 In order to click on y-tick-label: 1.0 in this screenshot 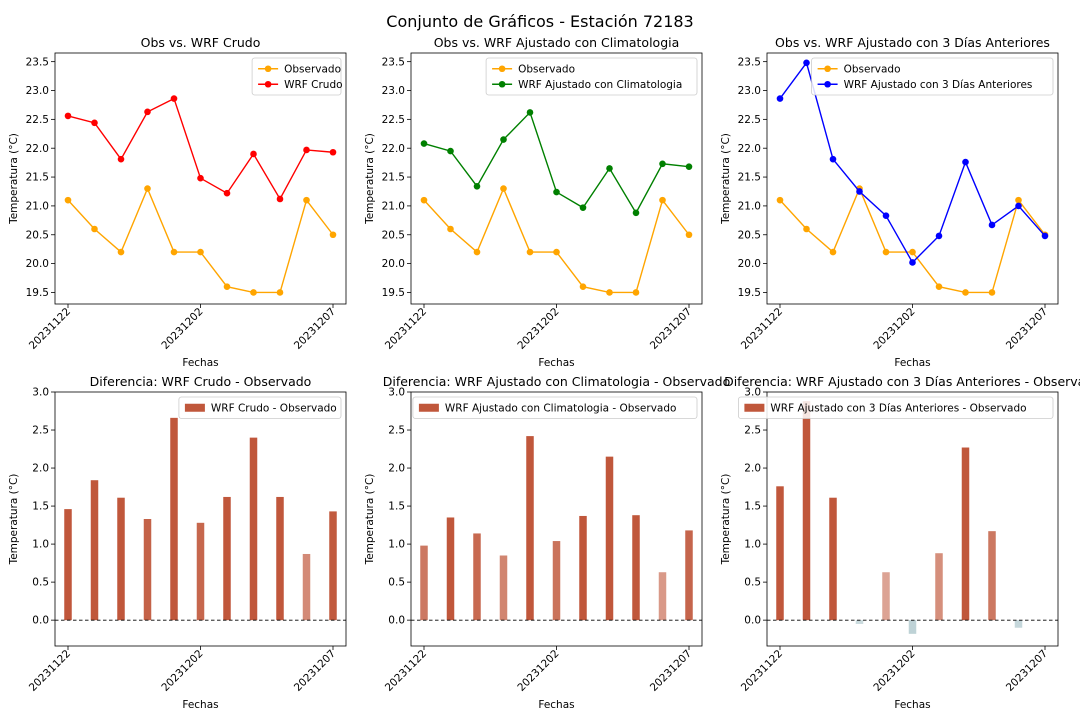, I will do `click(40, 545)`.